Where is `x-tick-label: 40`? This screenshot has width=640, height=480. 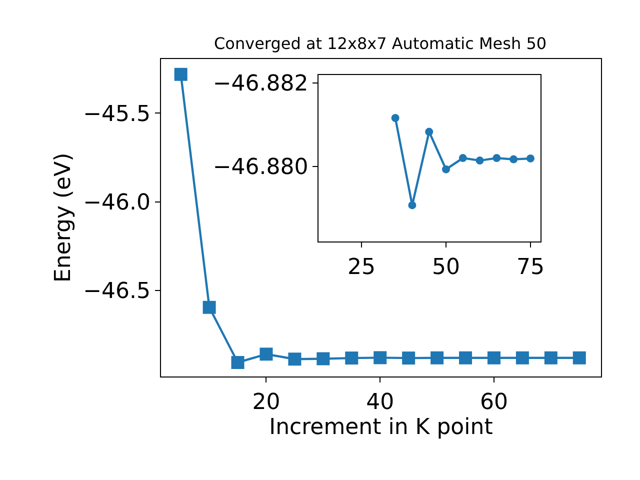
x-tick-label: 40 is located at coordinates (380, 402).